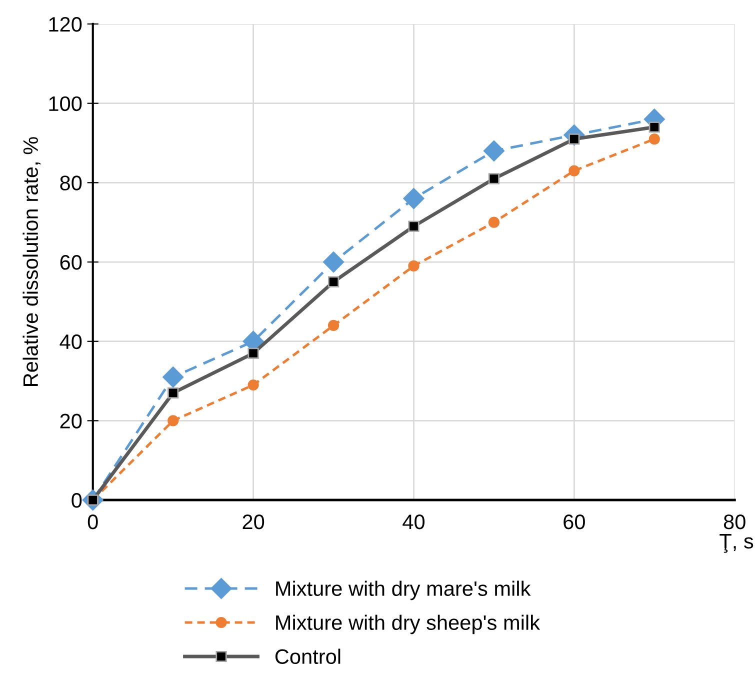  What do you see at coordinates (65, 24) in the screenshot?
I see `y-tick-label: 120` at bounding box center [65, 24].